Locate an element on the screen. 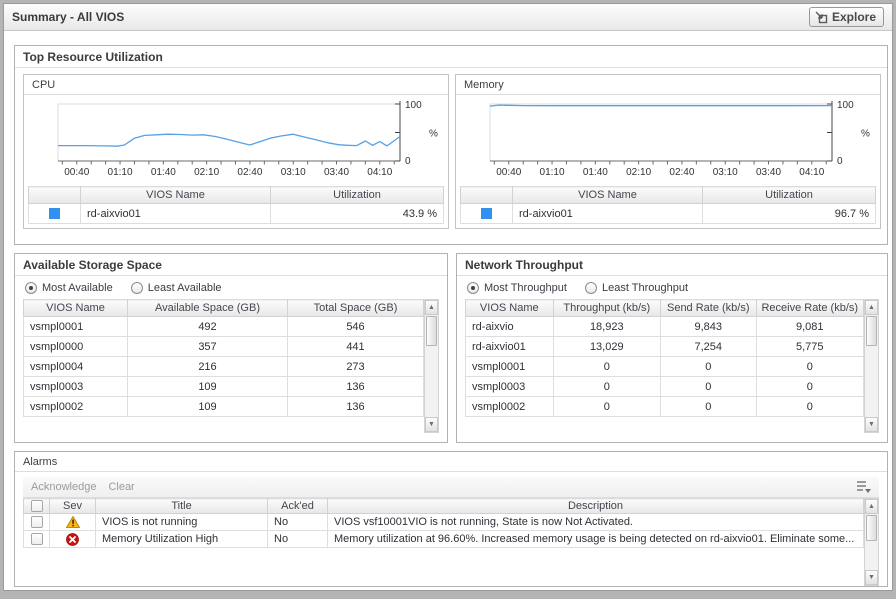 The height and width of the screenshot is (599, 896). warning-icon is located at coordinates (72, 522).